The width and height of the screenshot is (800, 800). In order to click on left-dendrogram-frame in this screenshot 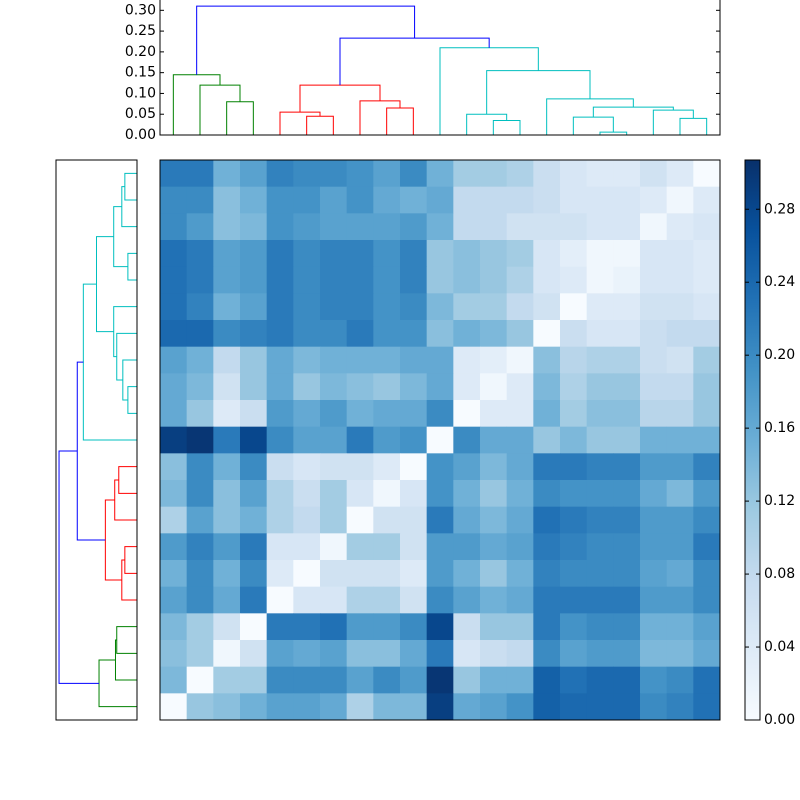, I will do `click(96, 440)`.